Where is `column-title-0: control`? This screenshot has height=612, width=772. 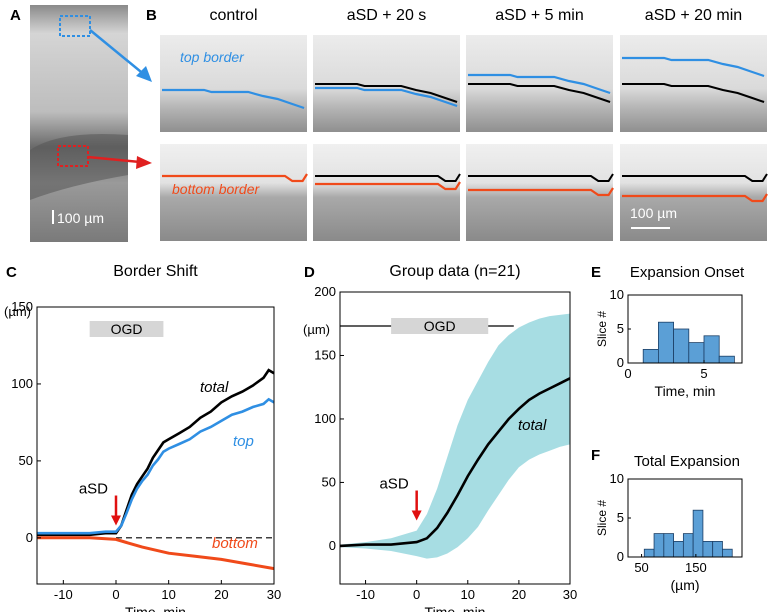 column-title-0: control is located at coordinates (233, 15).